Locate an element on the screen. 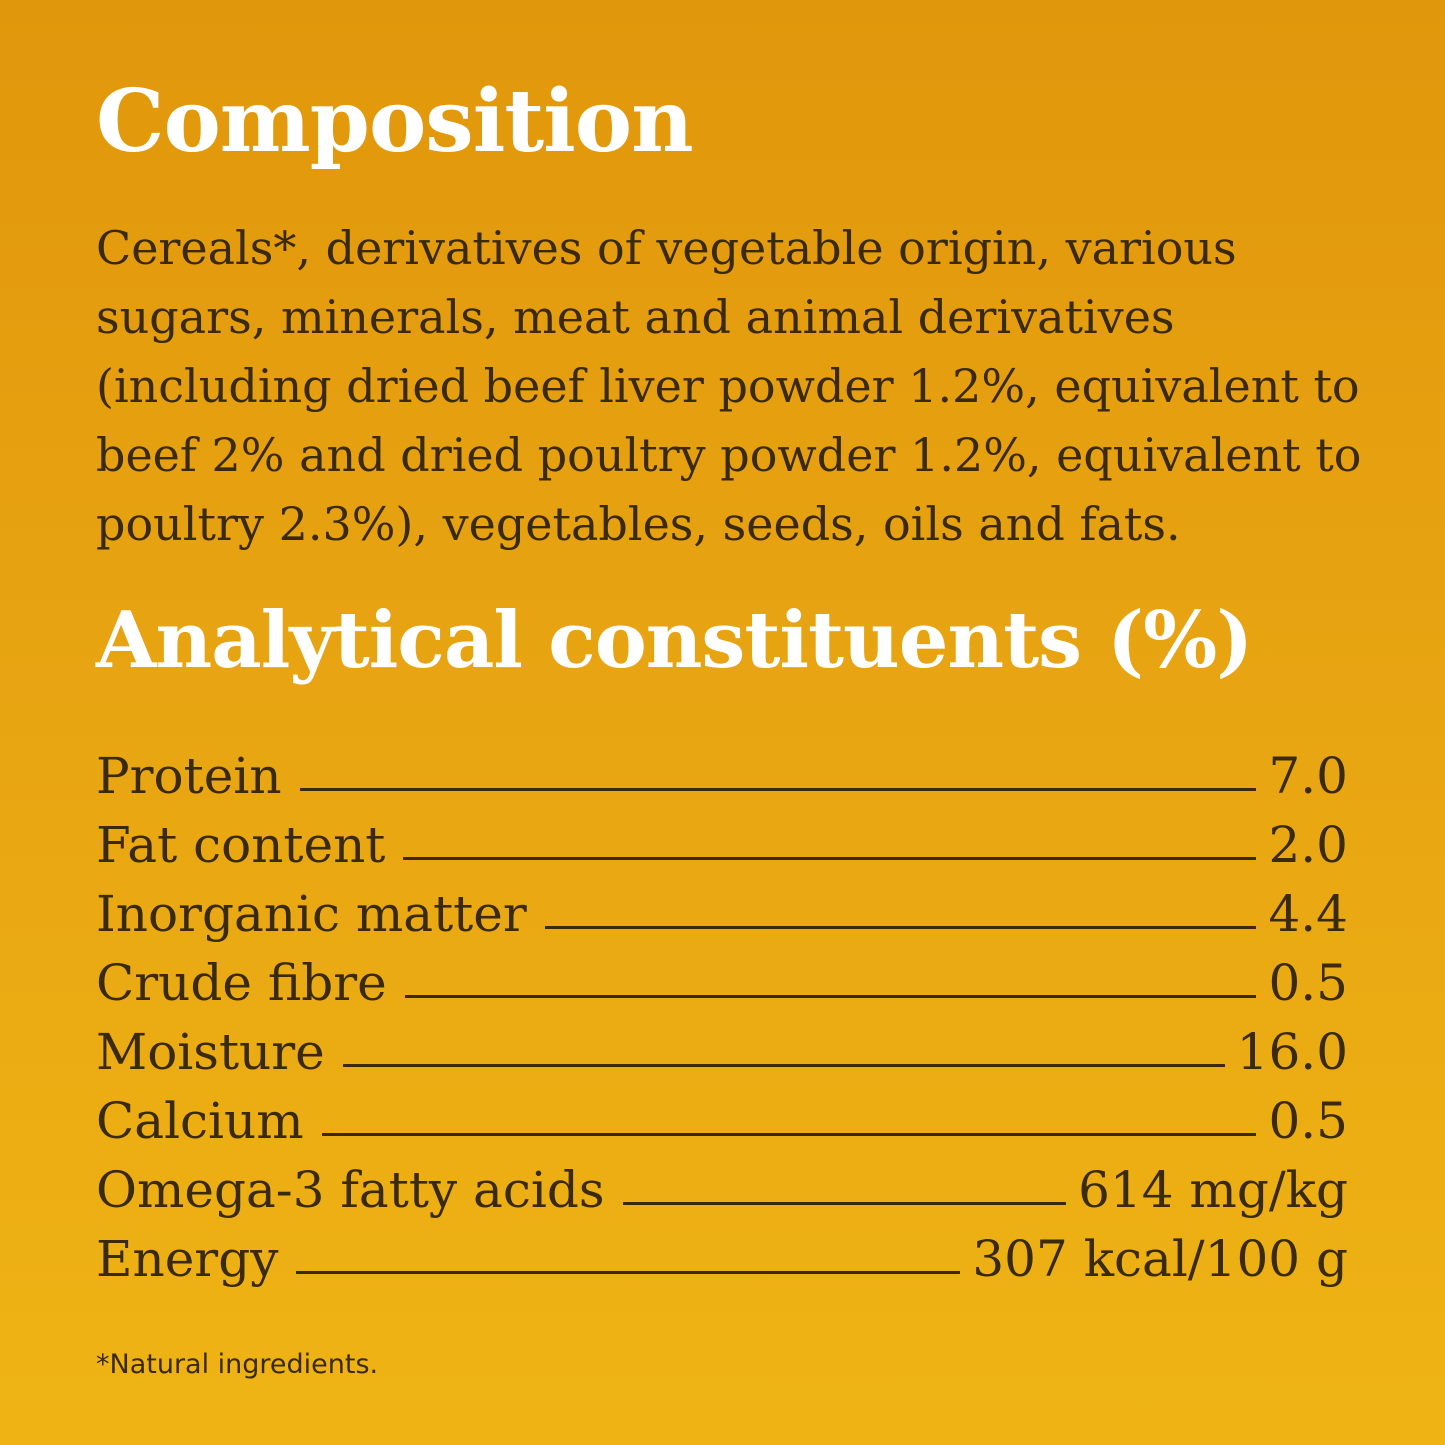 The width and height of the screenshot is (1445, 1445). constituent-row-inorganic-matter: Inorganic matter 4.4 is located at coordinates (722, 907).